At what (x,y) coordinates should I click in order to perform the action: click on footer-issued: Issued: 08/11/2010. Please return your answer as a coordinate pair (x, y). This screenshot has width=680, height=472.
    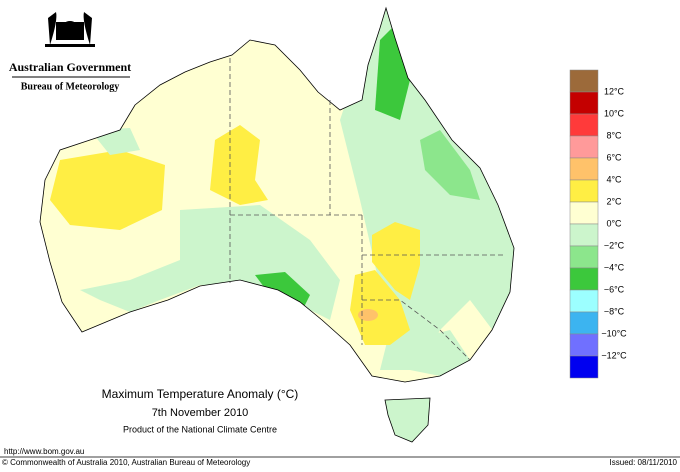
    Looking at the image, I should click on (644, 462).